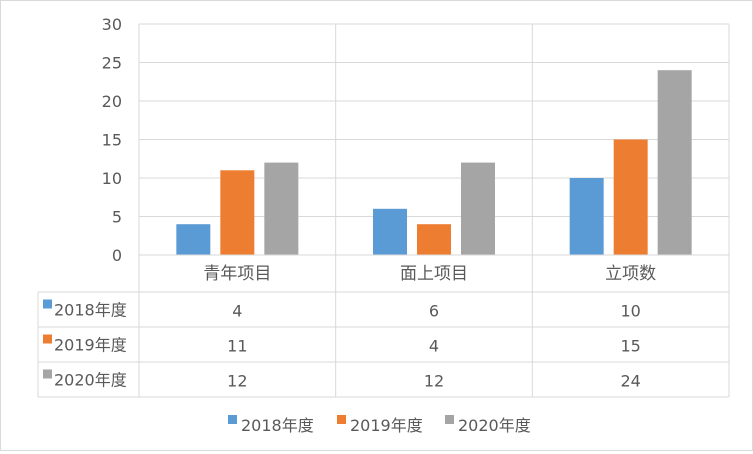 The height and width of the screenshot is (454, 753). What do you see at coordinates (494, 425) in the screenshot?
I see `legend-label: 2020年度` at bounding box center [494, 425].